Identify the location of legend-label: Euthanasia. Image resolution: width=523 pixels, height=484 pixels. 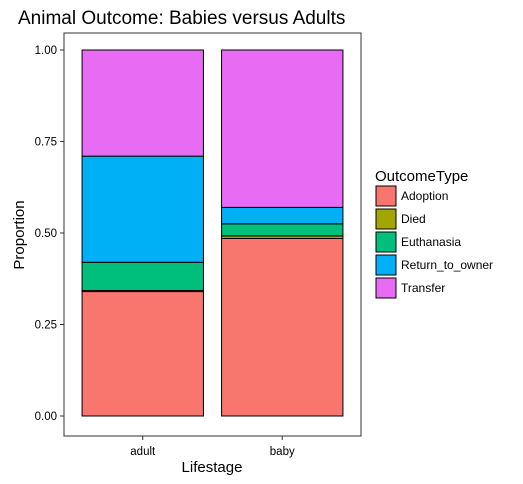
(431, 242).